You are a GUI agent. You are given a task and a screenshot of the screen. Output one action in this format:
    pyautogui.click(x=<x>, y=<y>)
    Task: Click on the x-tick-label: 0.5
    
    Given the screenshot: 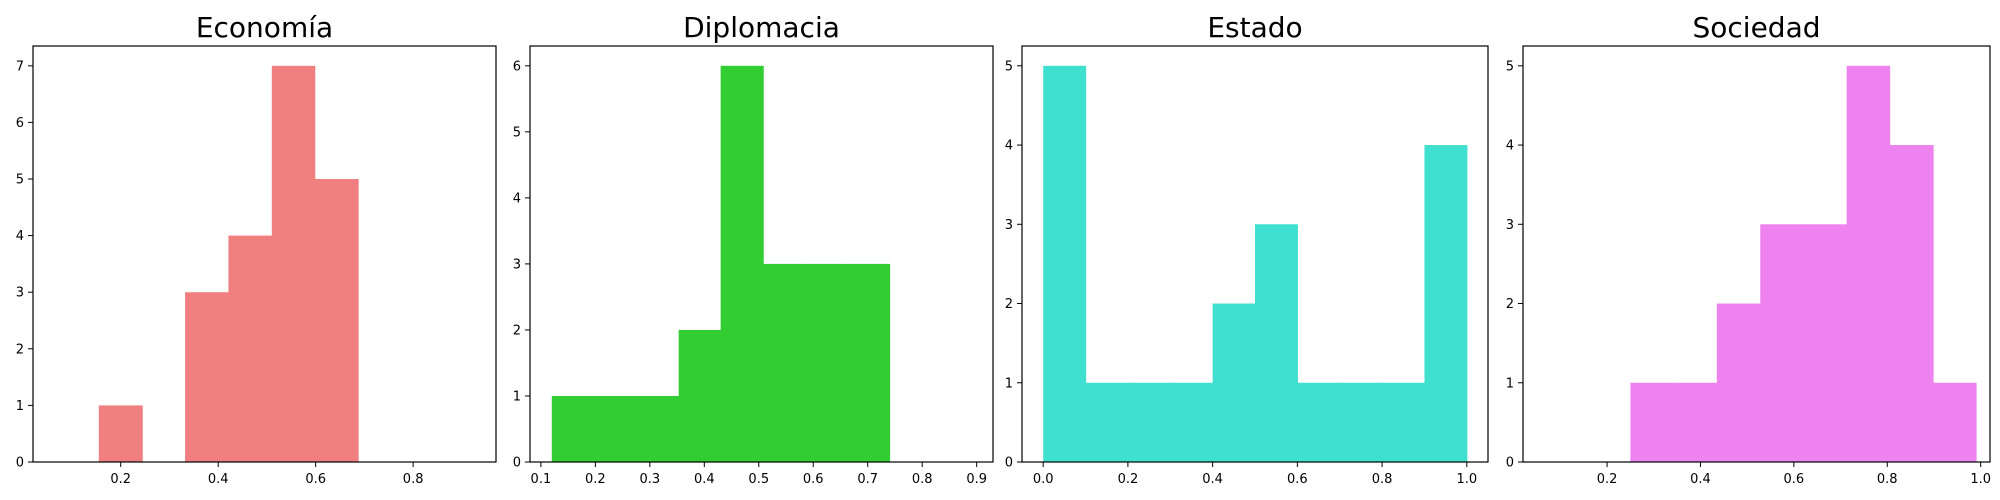 What is the action you would take?
    pyautogui.click(x=758, y=479)
    